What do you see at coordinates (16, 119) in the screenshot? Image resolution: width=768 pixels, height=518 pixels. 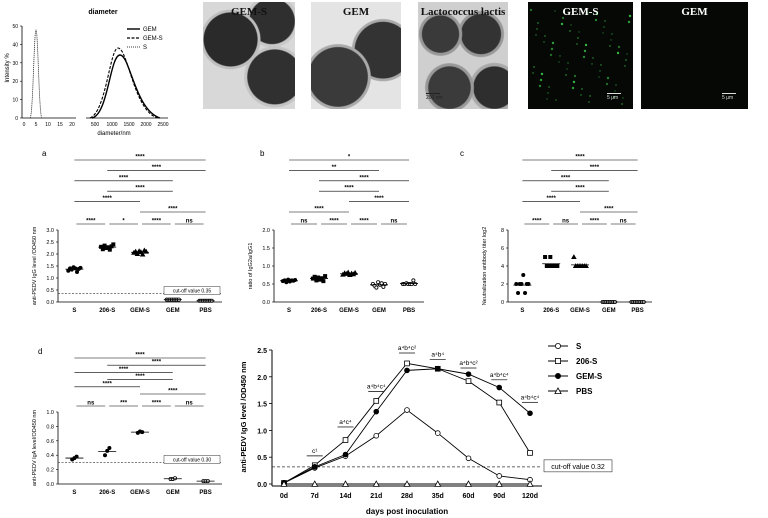 I see `dls-y-tick-label: 0` at bounding box center [16, 119].